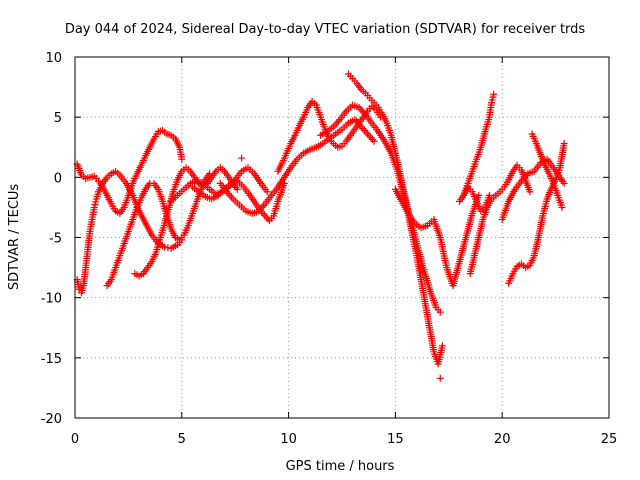  I want to click on x-tick-label: 20, so click(502, 439).